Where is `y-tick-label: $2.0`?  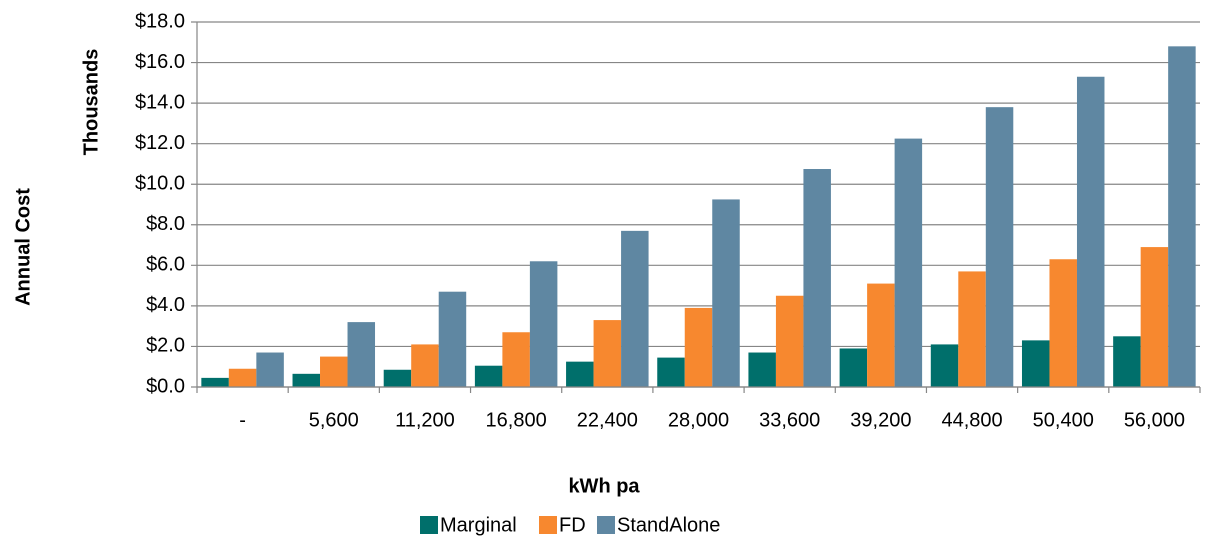 y-tick-label: $2.0 is located at coordinates (165, 346).